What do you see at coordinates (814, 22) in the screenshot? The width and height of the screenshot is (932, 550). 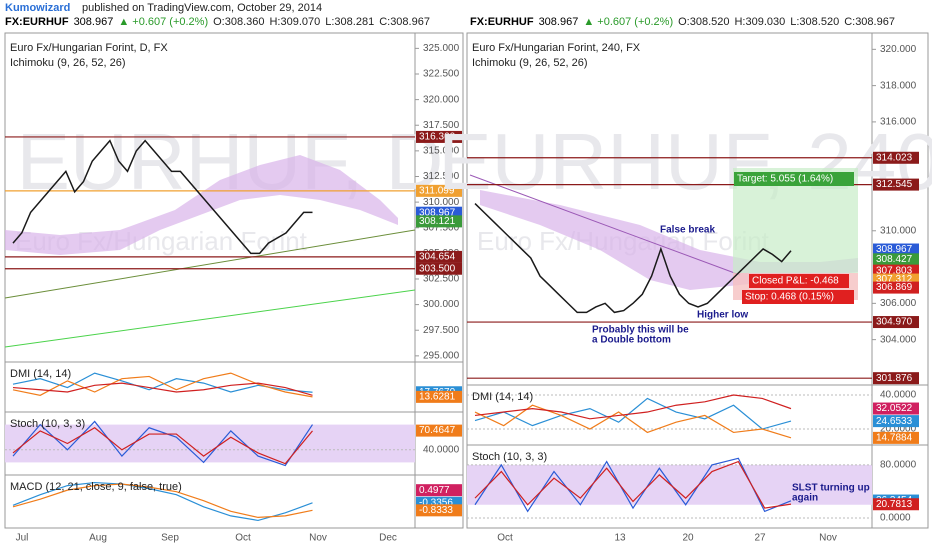 I see `ohlc: L:308.520` at bounding box center [814, 22].